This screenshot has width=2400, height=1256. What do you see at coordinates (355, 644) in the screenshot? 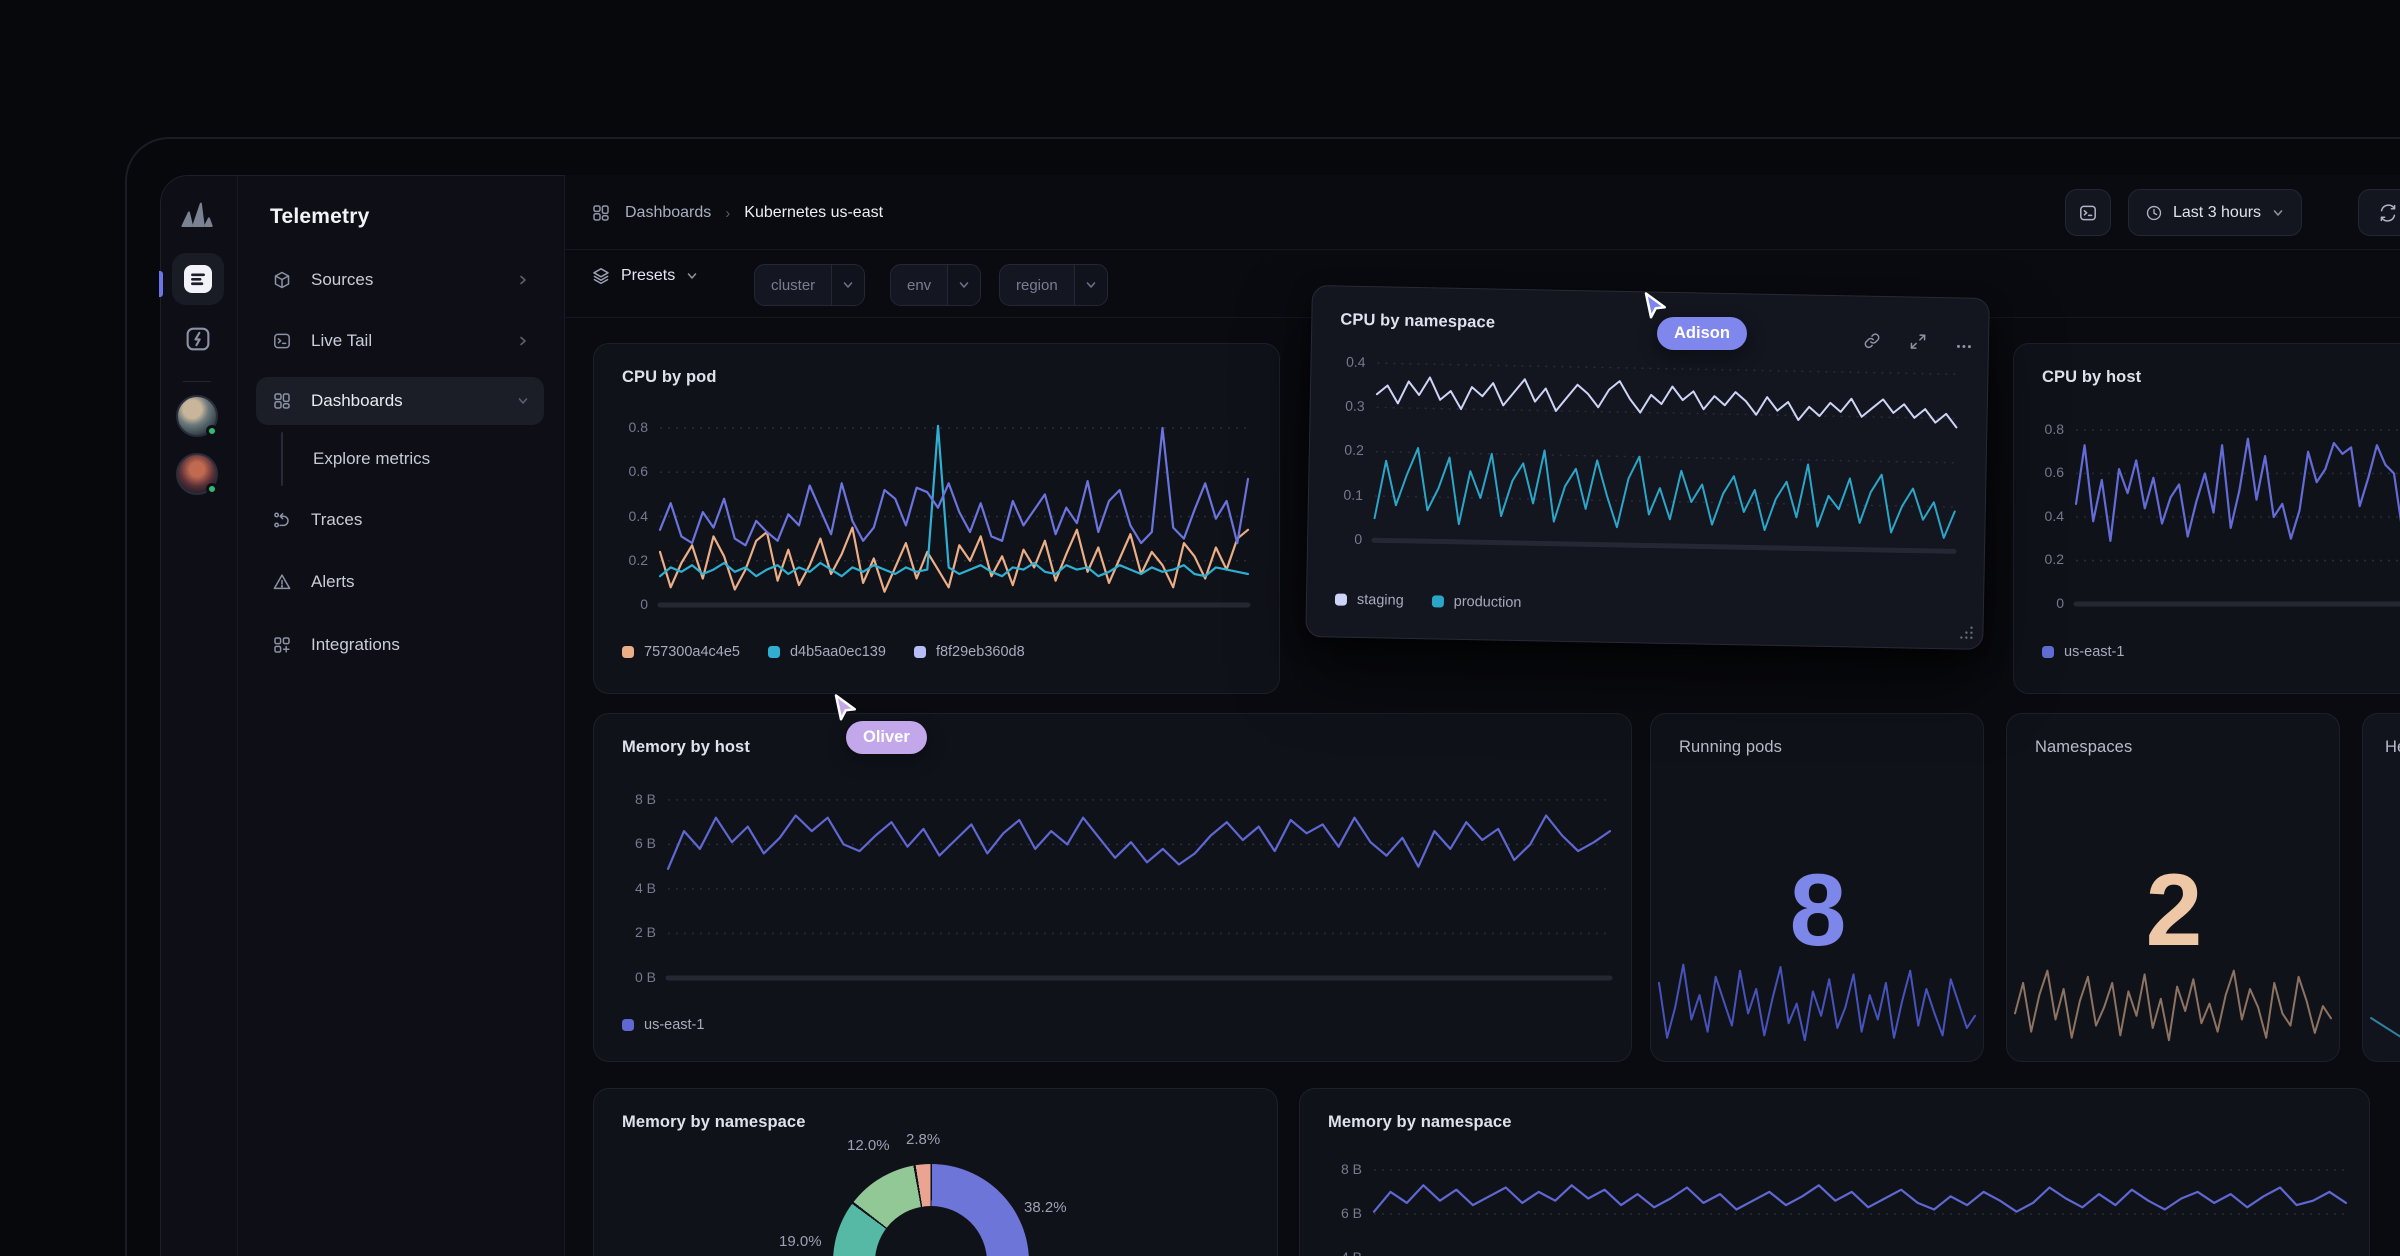
I see `sidebar-item-label: Integrations` at bounding box center [355, 644].